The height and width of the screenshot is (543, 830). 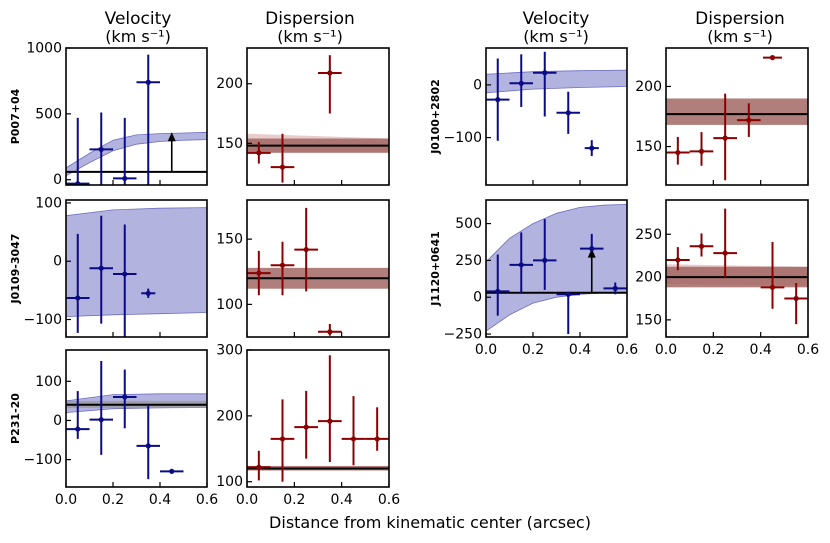 What do you see at coordinates (138, 36) in the screenshot?
I see `velocity-units-left: (km s⁻¹)` at bounding box center [138, 36].